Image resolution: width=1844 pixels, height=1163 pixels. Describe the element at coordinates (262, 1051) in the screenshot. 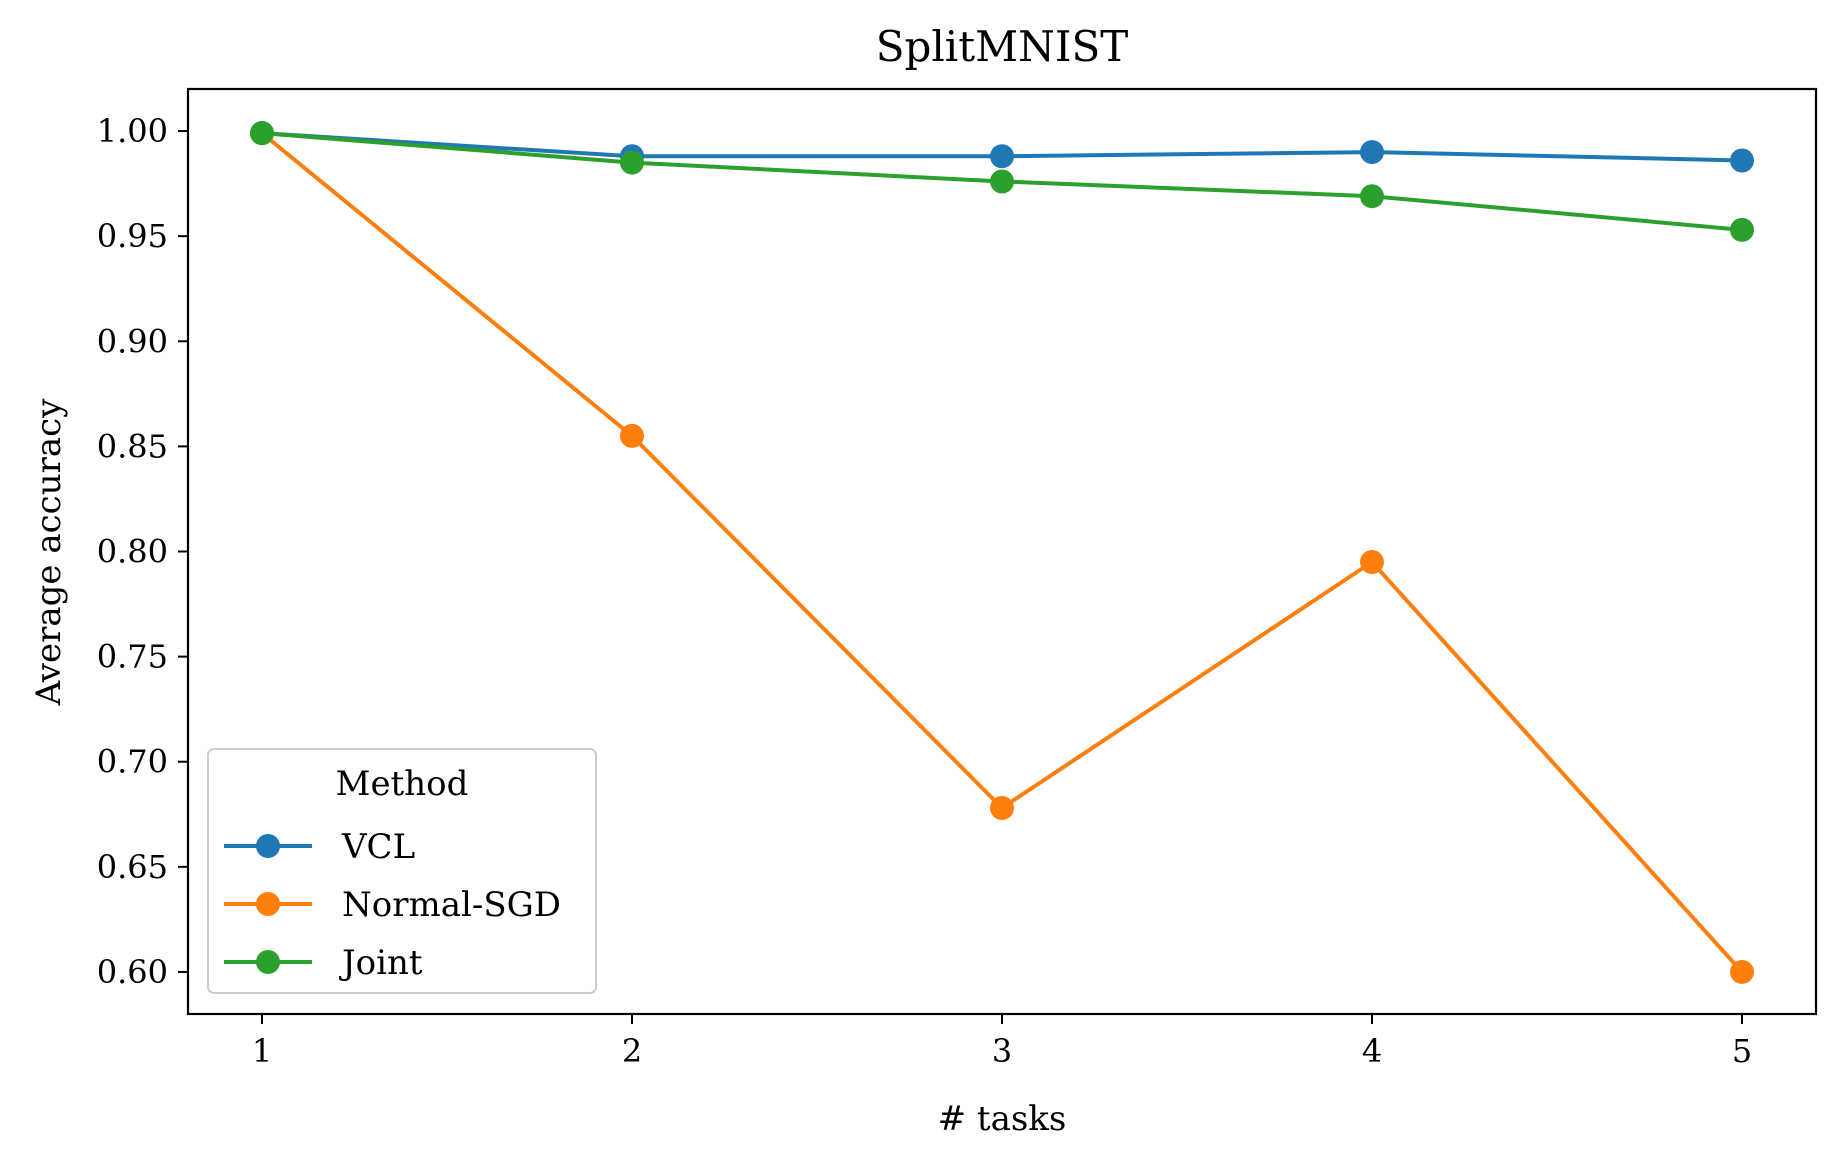

I see `x-tick-label: 1` at that location.